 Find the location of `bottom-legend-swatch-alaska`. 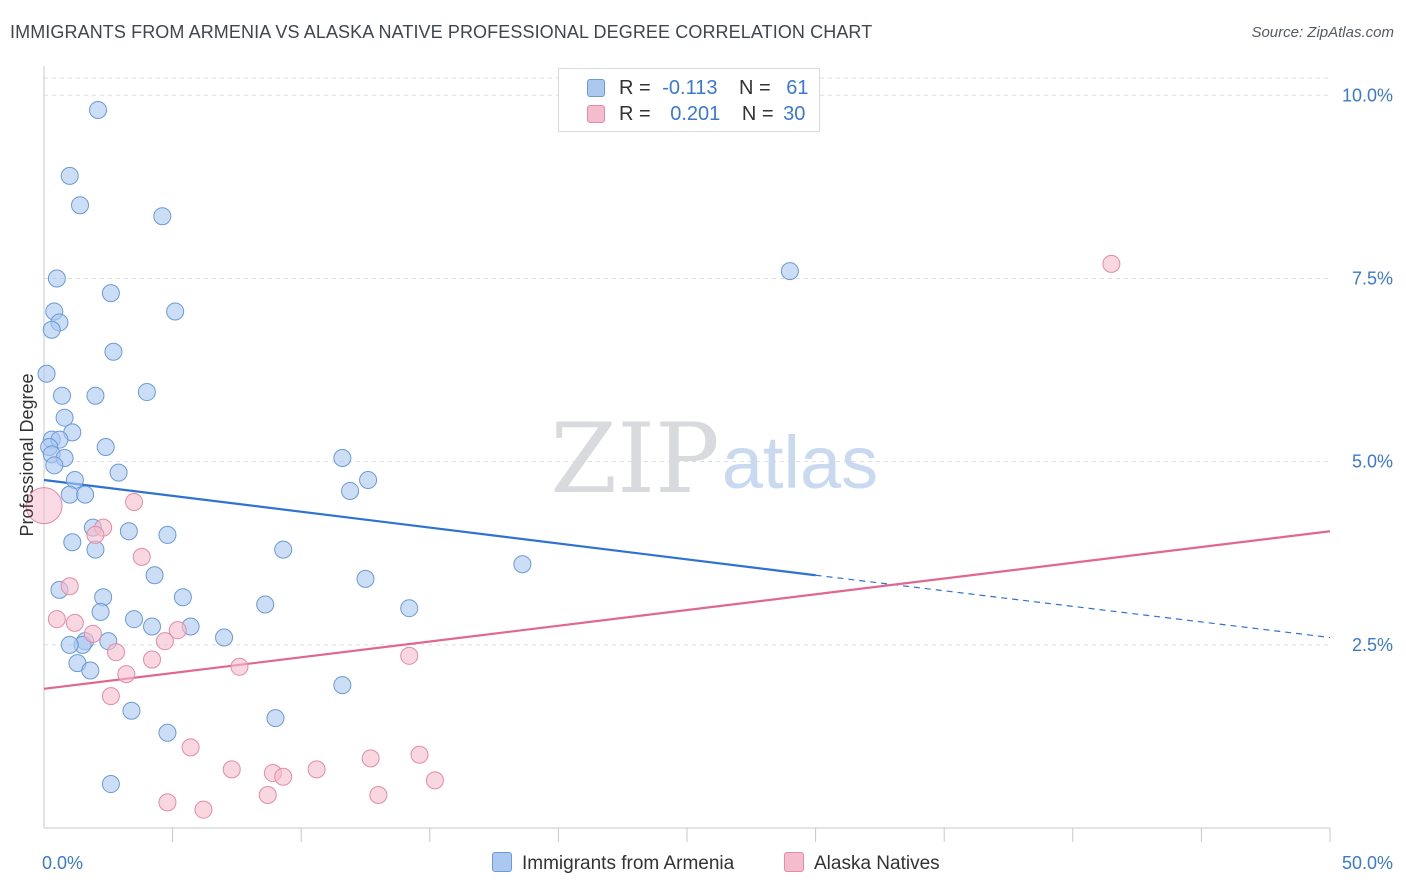

bottom-legend-swatch-alaska is located at coordinates (794, 862).